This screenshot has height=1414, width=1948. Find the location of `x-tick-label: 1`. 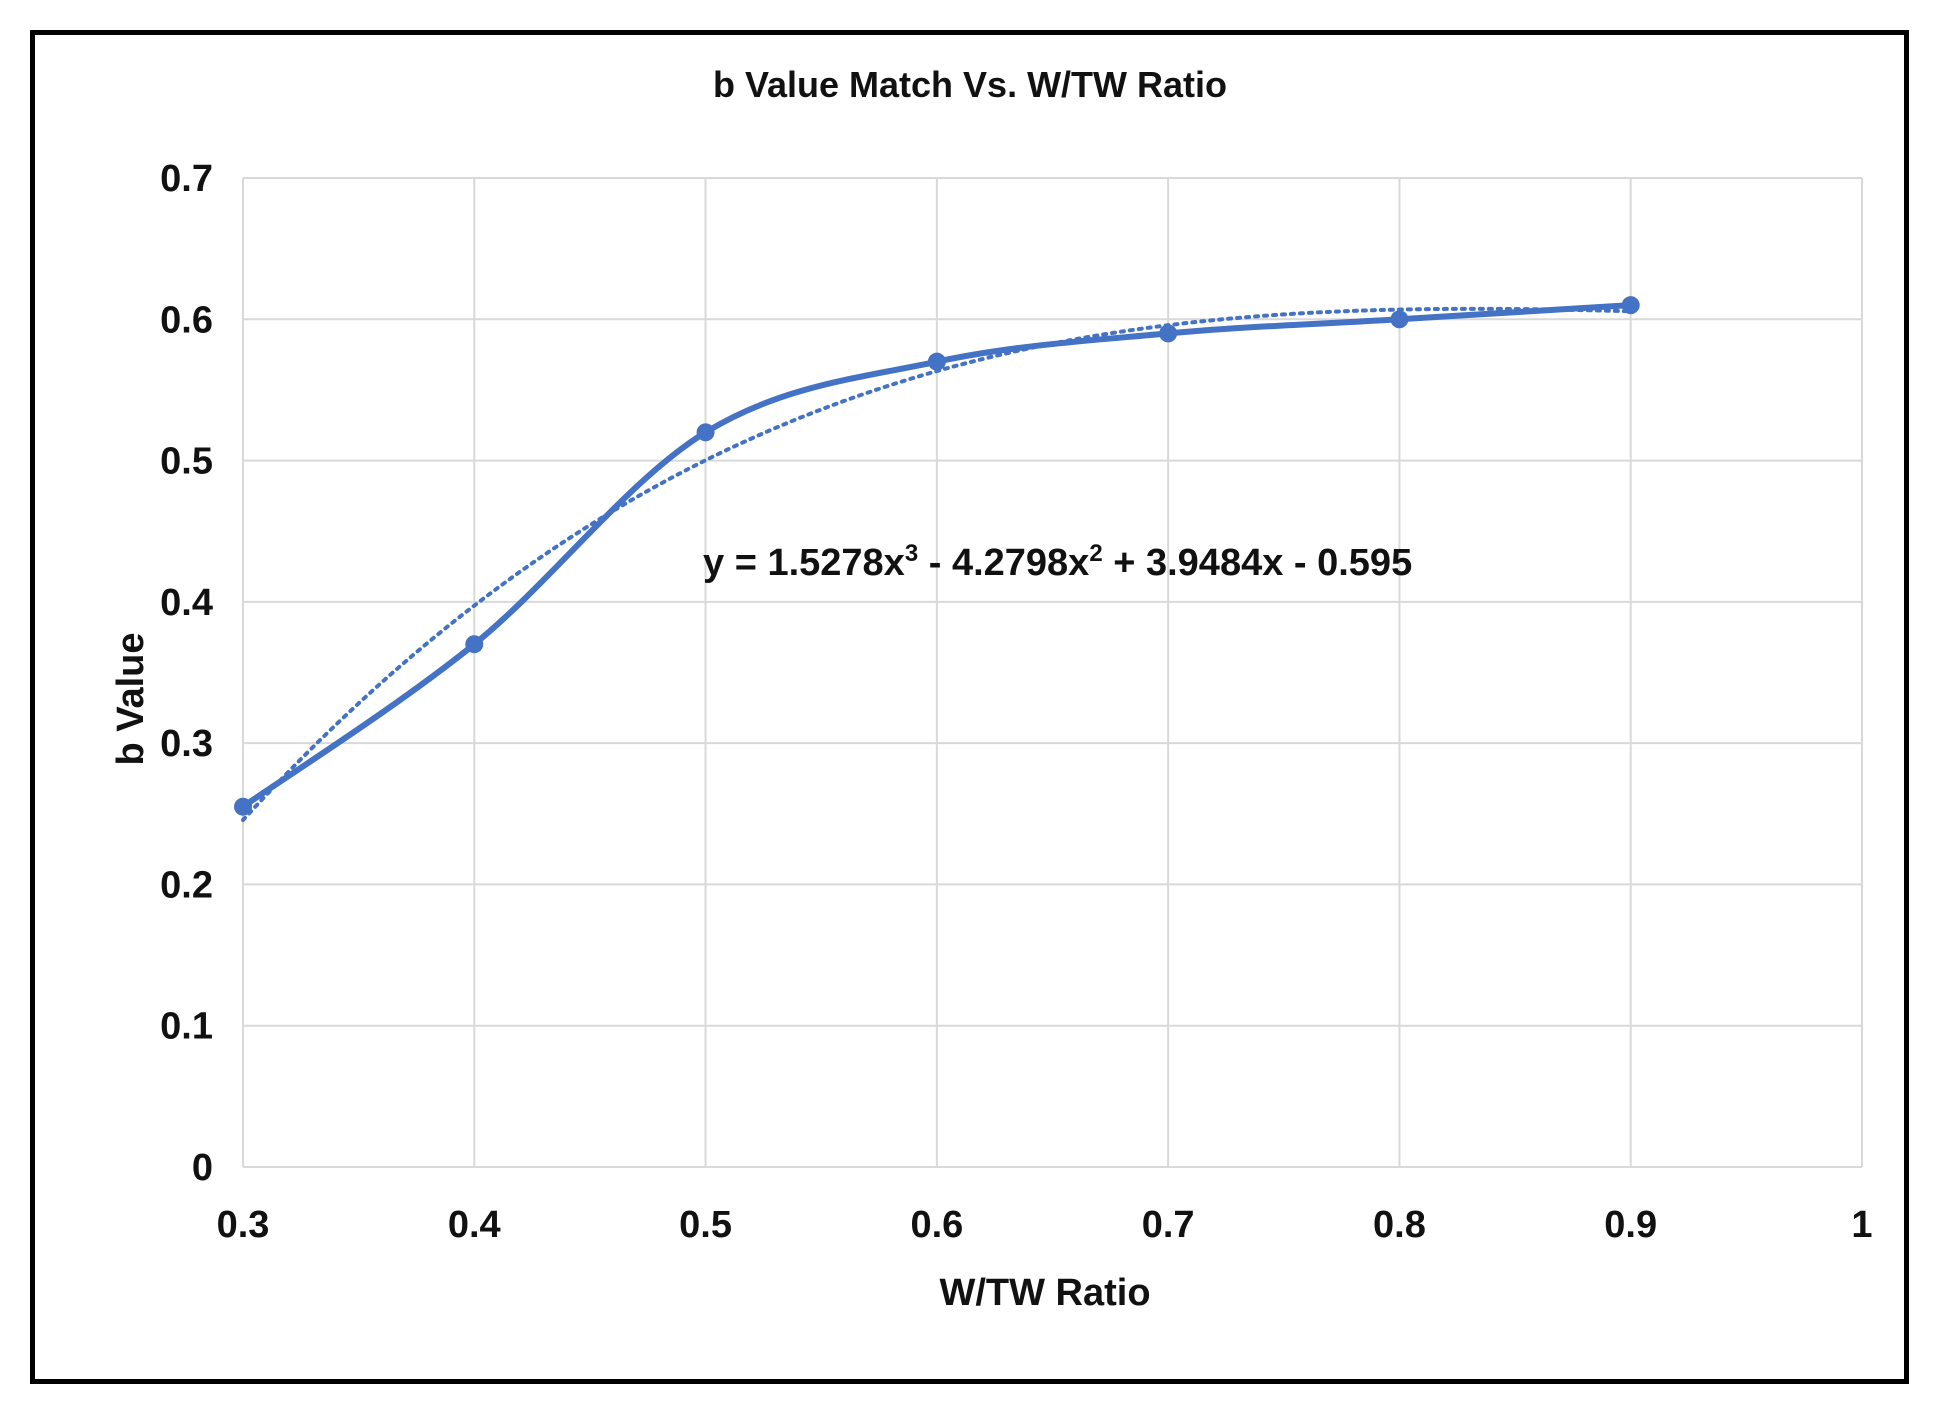

x-tick-label: 1 is located at coordinates (1861, 1225).